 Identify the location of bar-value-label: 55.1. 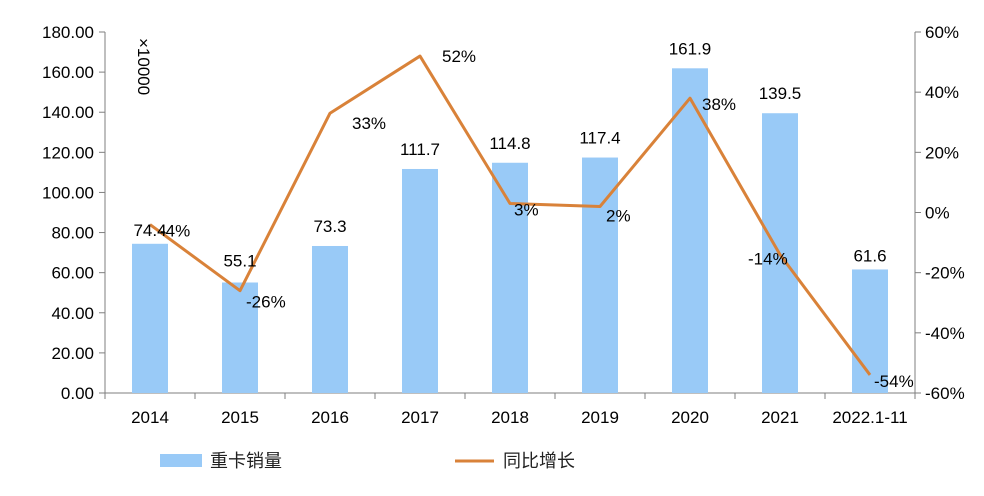
(239, 260).